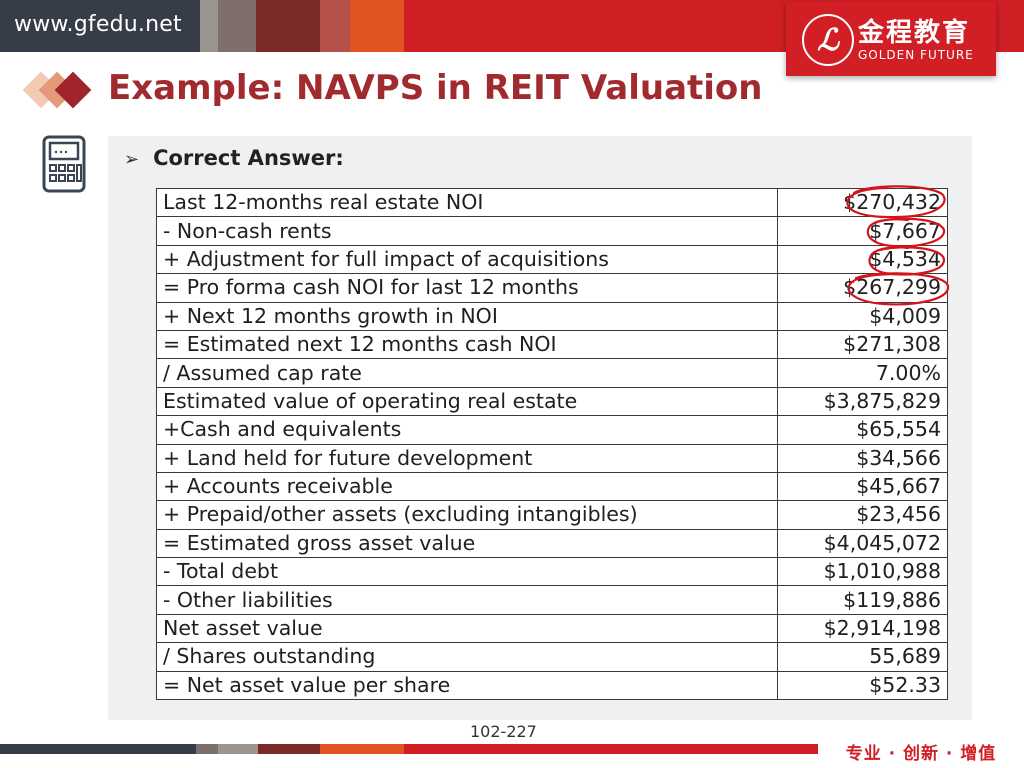 The image size is (1024, 768). I want to click on answer-heading: ➢ Correct Answer:, so click(234, 158).